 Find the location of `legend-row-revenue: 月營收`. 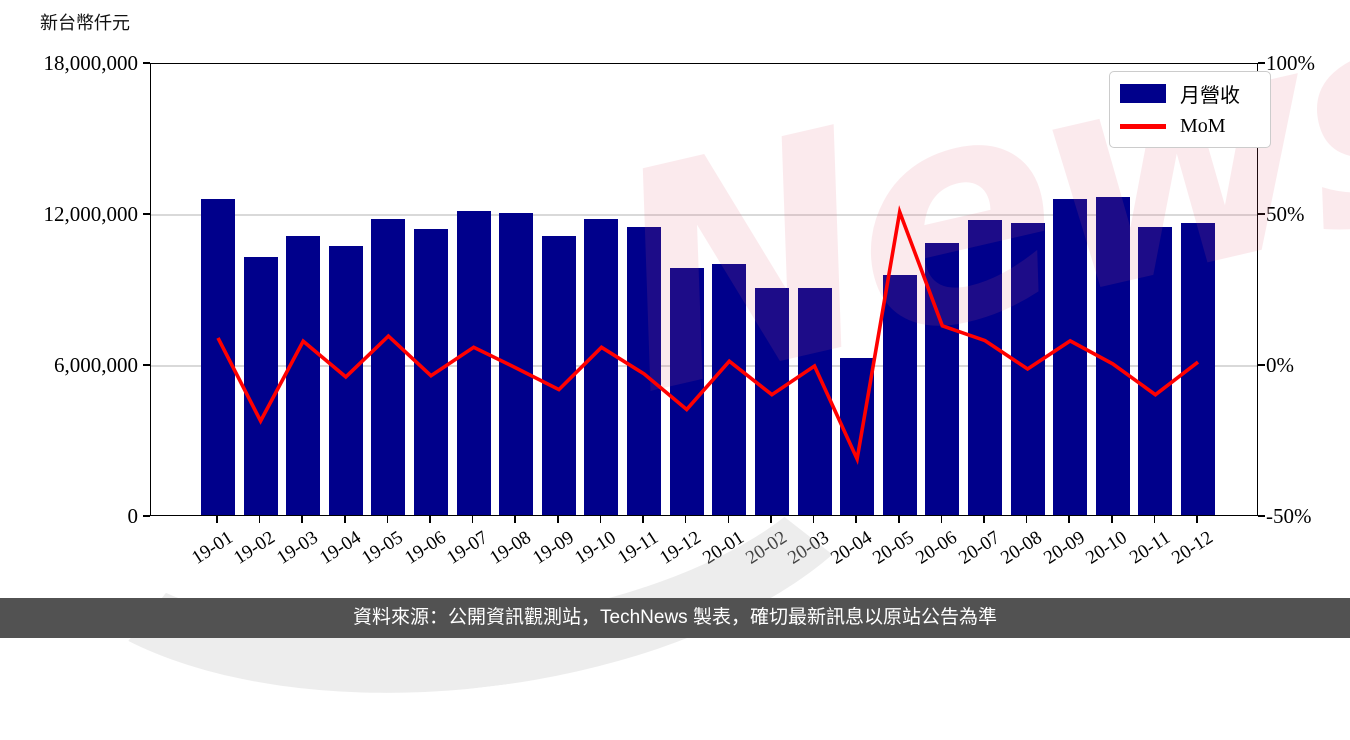

legend-row-revenue: 月營收 is located at coordinates (1190, 93).